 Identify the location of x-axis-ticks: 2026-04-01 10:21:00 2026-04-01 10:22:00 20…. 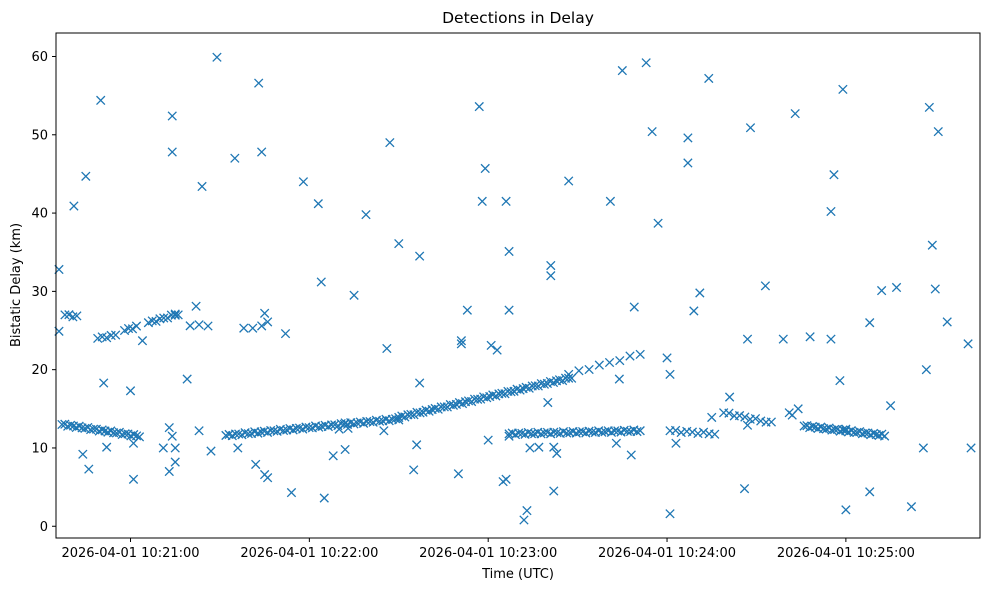
(488, 549).